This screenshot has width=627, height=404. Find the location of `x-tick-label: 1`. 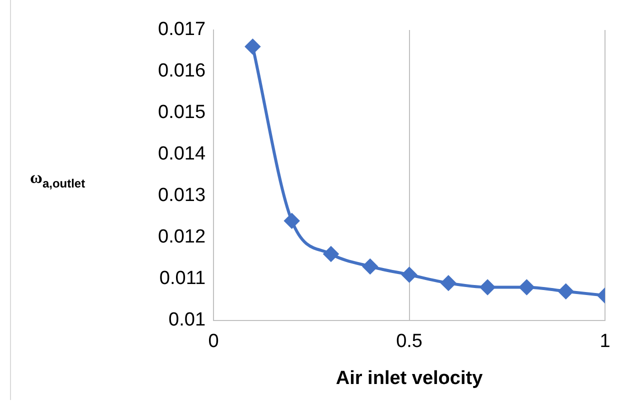

x-tick-label: 1 is located at coordinates (605, 341).